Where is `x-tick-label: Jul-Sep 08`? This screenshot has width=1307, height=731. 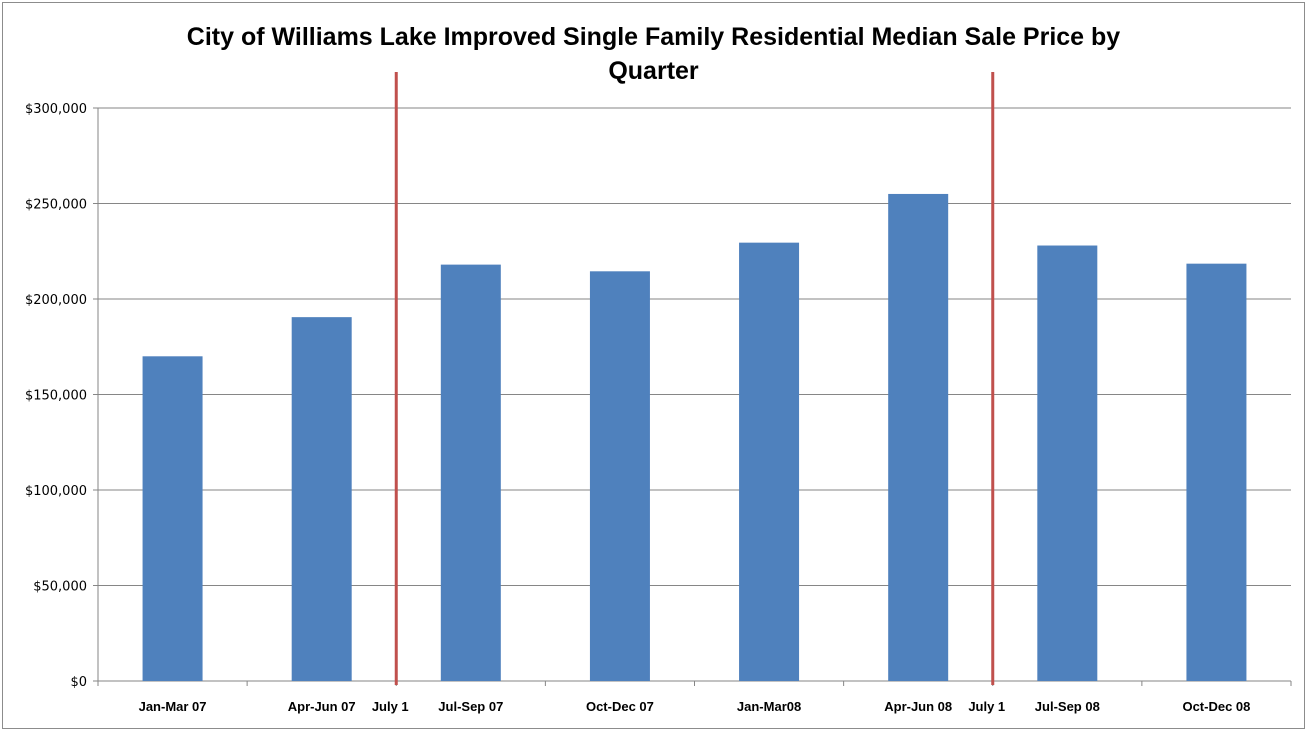 x-tick-label: Jul-Sep 08 is located at coordinates (1067, 706).